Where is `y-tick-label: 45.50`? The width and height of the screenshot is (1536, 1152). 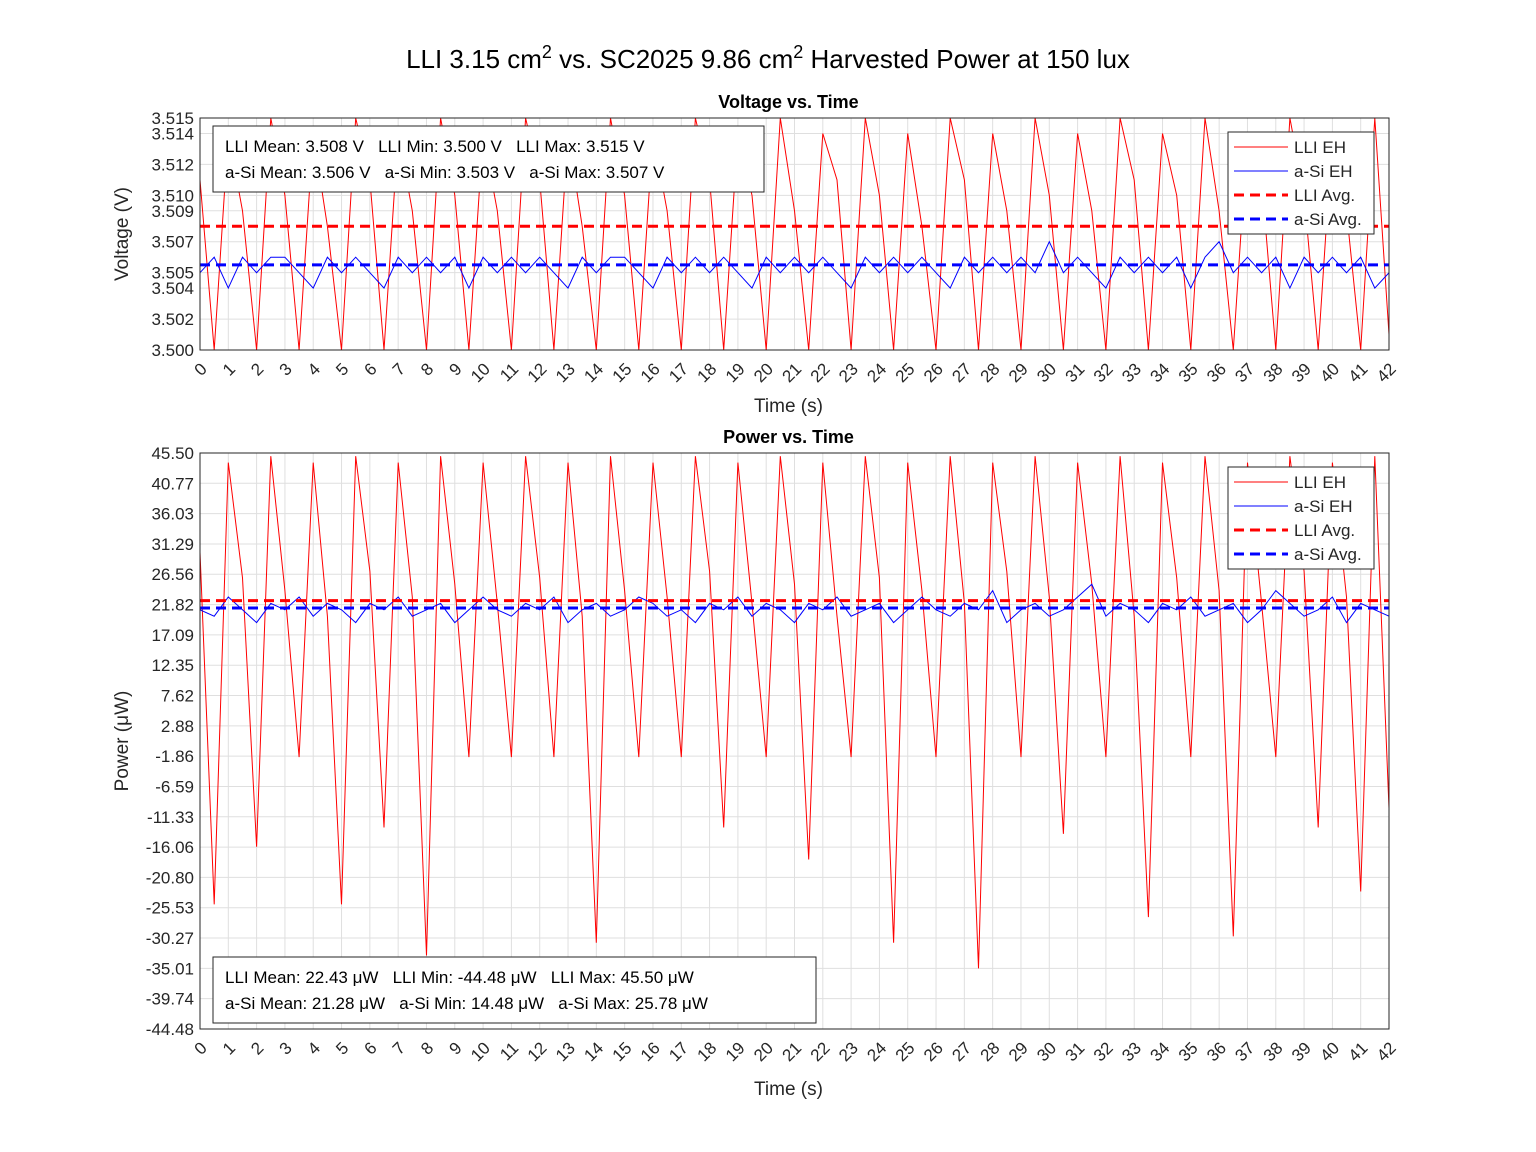 y-tick-label: 45.50 is located at coordinates (172, 453).